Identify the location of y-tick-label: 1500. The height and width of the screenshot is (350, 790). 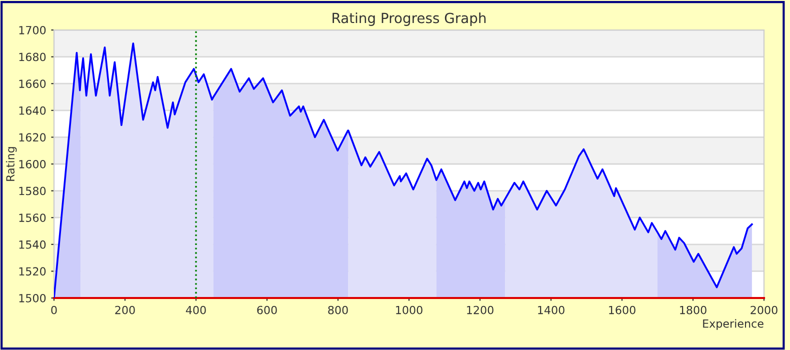
(32, 298).